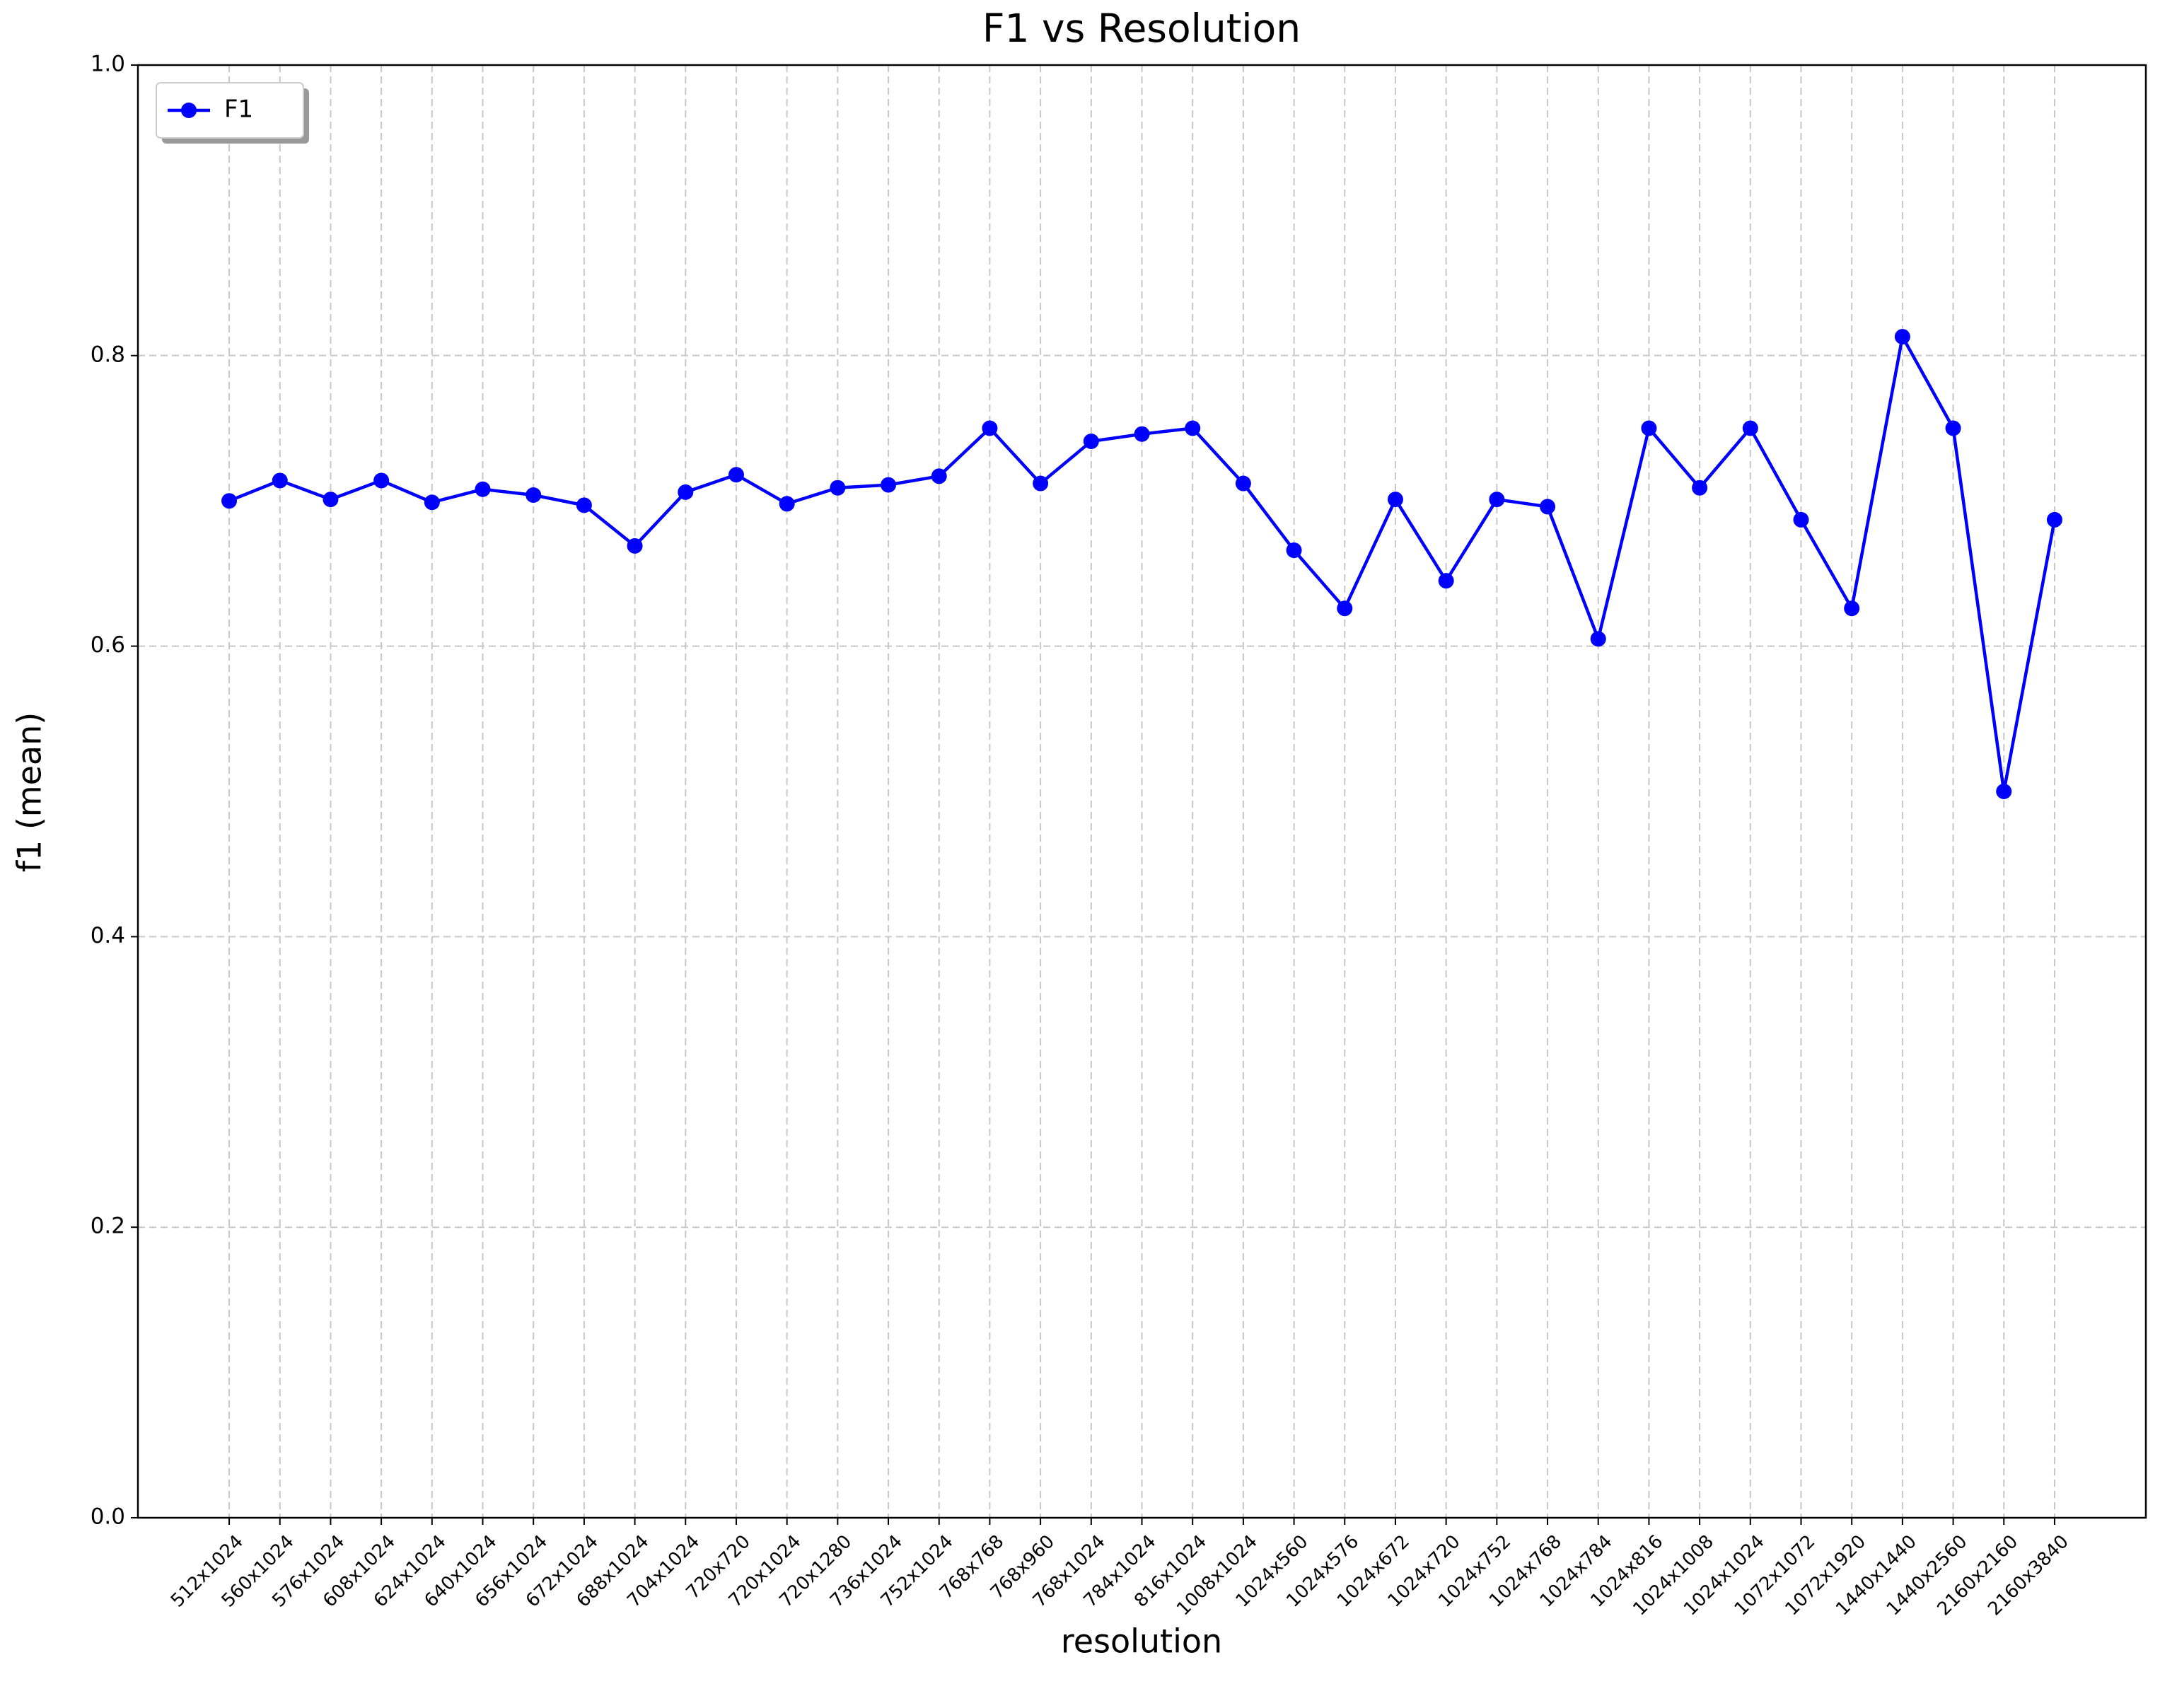 The image size is (2160, 1708). I want to click on legend-label: F1, so click(239, 109).